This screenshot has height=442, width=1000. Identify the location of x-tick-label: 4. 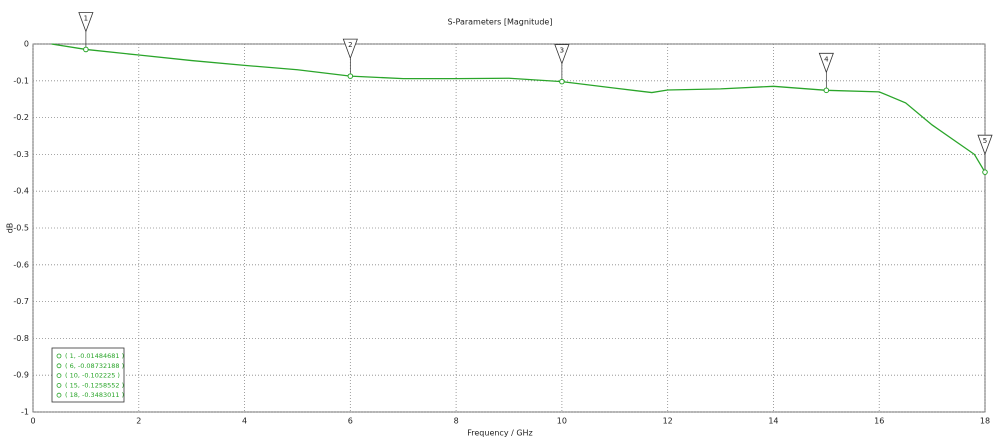
(244, 421).